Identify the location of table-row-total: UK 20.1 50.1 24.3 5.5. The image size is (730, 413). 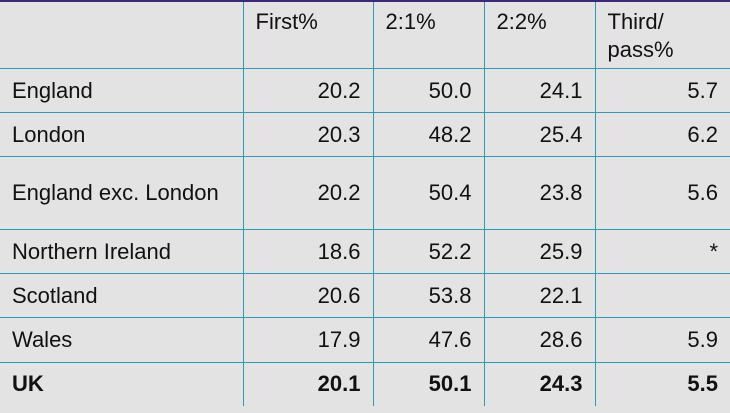
(365, 384).